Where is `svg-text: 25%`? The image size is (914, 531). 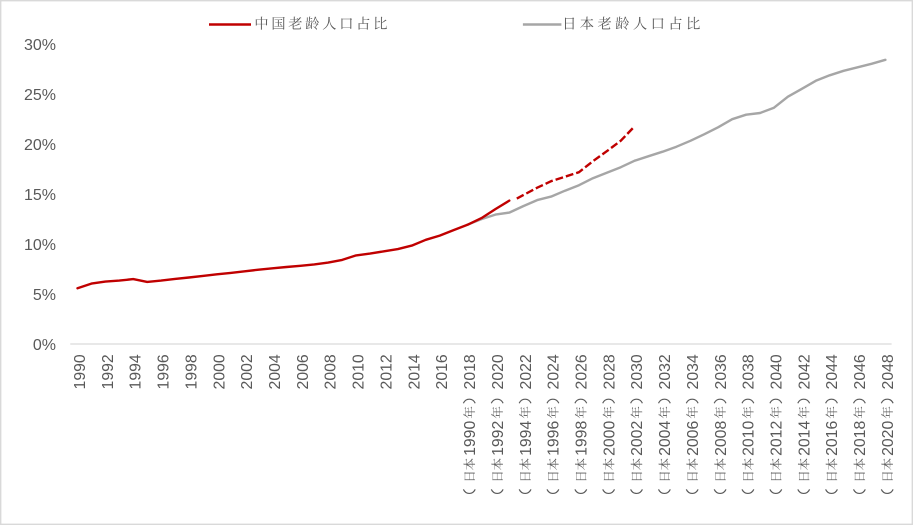 svg-text: 25% is located at coordinates (40, 95).